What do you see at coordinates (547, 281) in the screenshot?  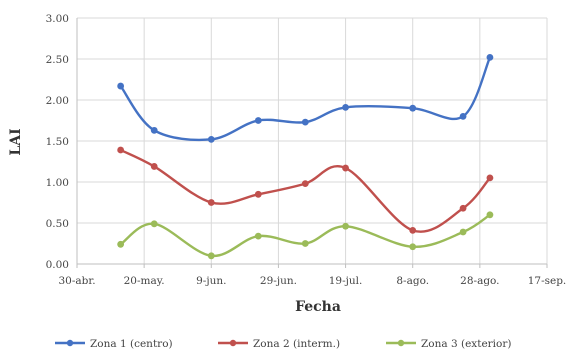 I see `x-tick-label: 17-sep.` at bounding box center [547, 281].